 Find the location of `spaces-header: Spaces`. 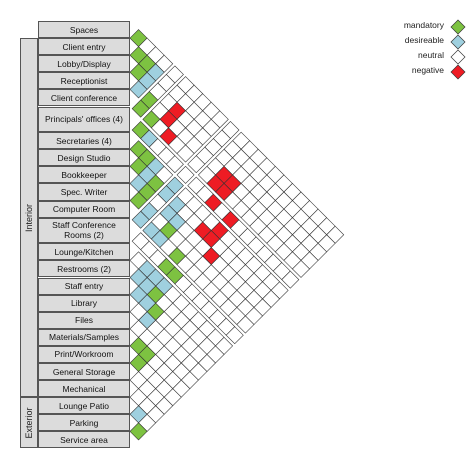

spaces-header: Spaces is located at coordinates (84, 30).